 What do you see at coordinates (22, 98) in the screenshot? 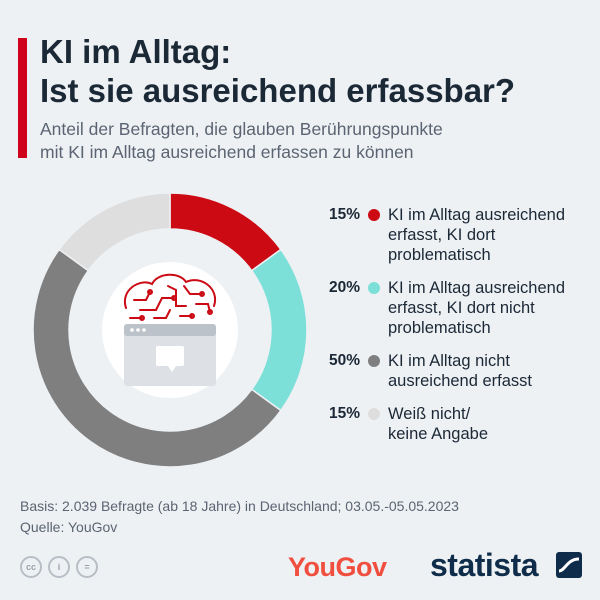
I see `accent-bar` at bounding box center [22, 98].